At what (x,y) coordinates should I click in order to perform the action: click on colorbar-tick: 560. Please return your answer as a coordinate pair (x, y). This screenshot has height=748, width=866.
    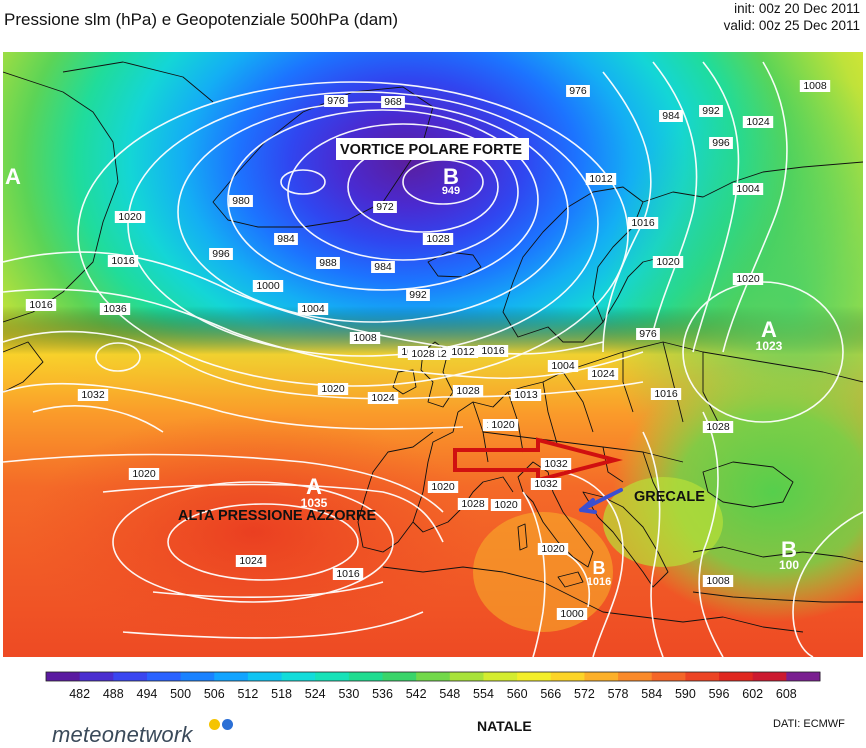
    Looking at the image, I should click on (517, 694).